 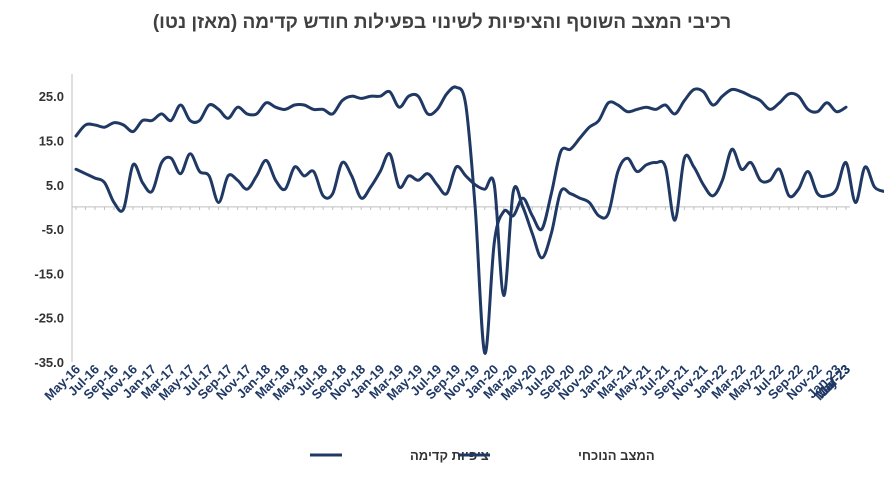 What do you see at coordinates (616, 455) in the screenshot?
I see `legend-label-2: המצב הנוכחי` at bounding box center [616, 455].